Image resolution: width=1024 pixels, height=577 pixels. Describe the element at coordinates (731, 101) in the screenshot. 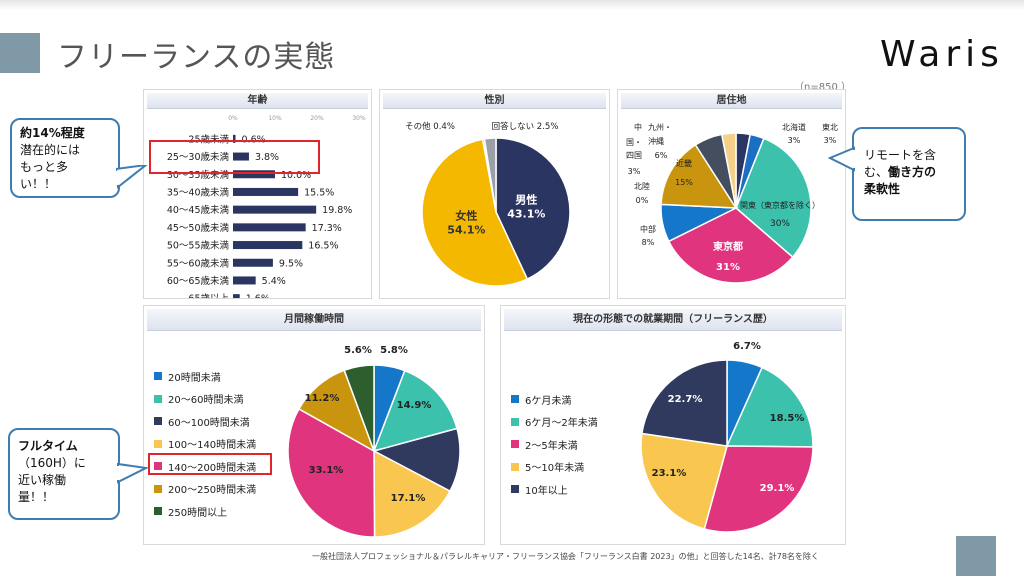

I see `residence-panel-title: 居住地` at that location.